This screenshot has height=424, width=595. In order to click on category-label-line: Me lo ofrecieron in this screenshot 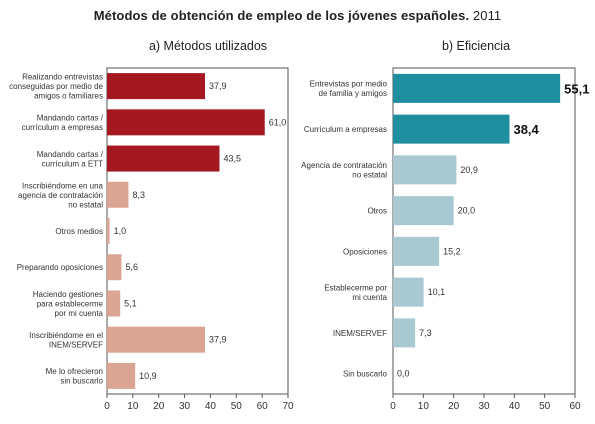, I will do `click(74, 371)`.